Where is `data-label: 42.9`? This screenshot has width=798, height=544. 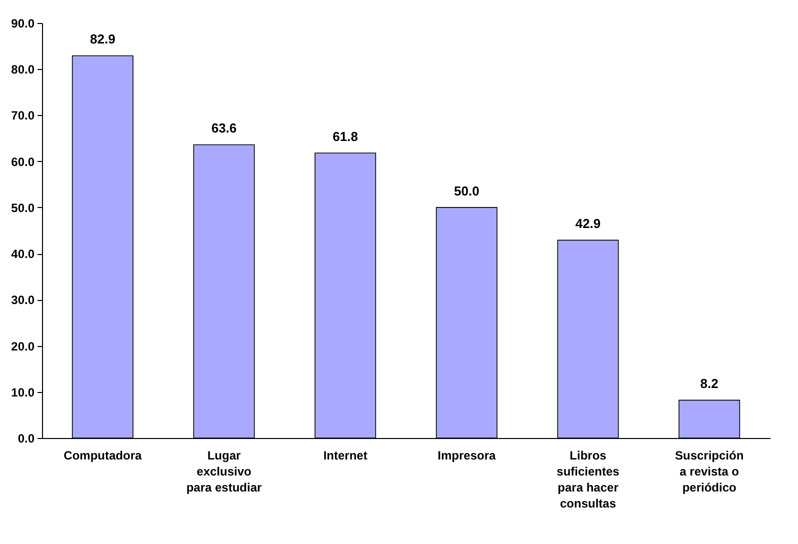
data-label: 42.9 is located at coordinates (588, 224).